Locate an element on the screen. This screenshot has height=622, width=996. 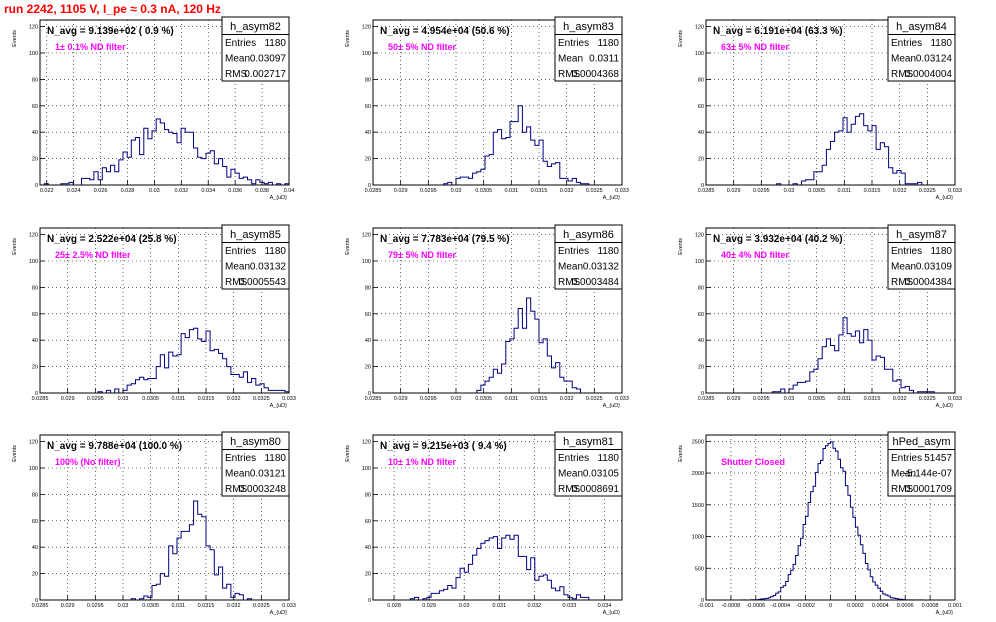
stats-value: 0.0008691 is located at coordinates (596, 489).